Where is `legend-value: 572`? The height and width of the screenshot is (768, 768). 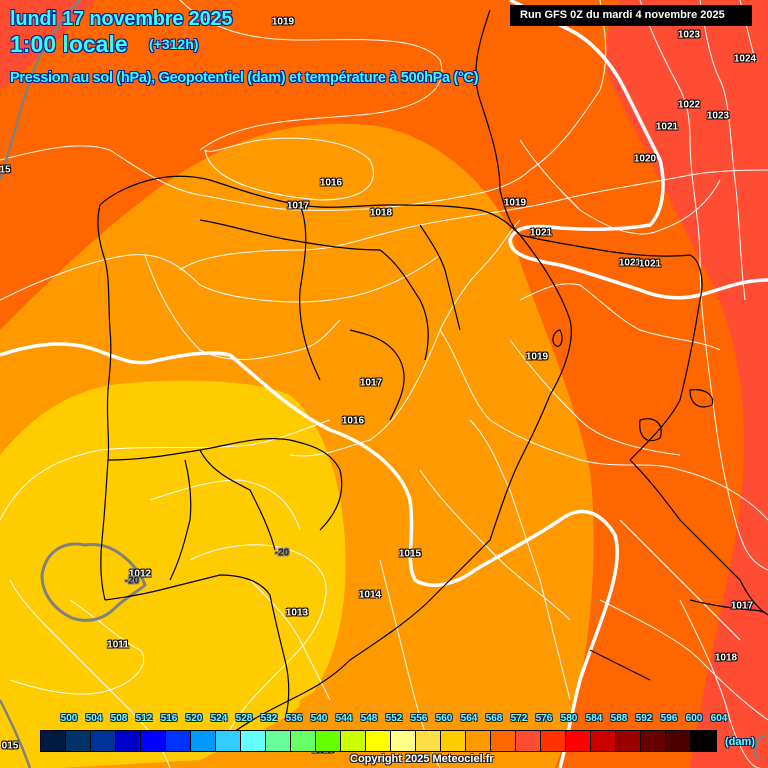
legend-value: 572 is located at coordinates (519, 718).